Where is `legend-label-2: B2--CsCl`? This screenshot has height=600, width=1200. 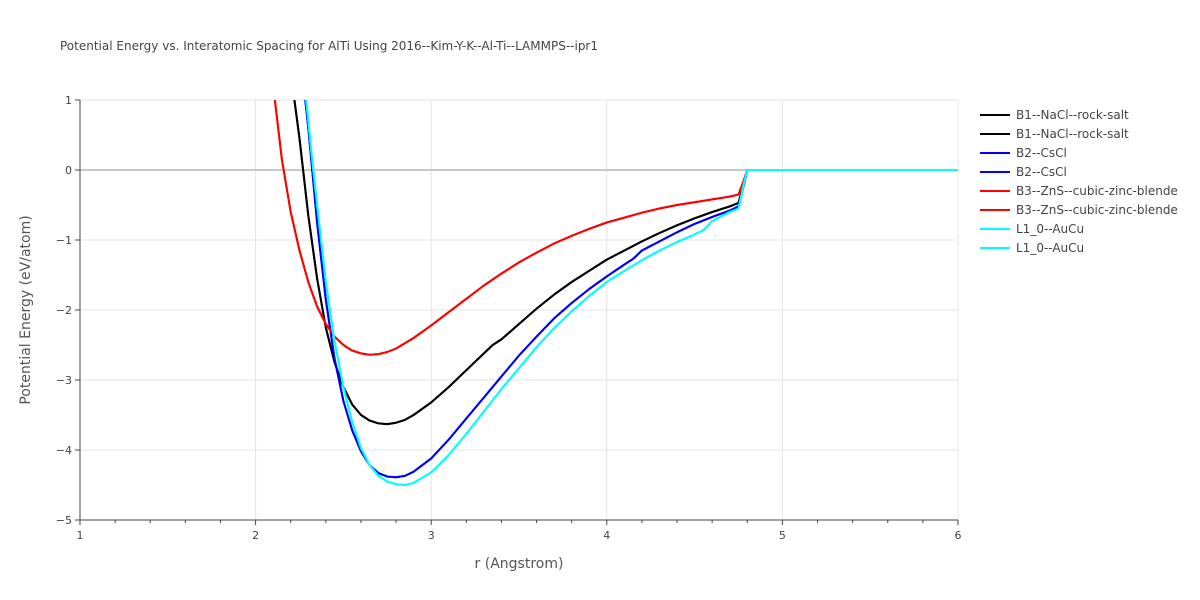 legend-label-2: B2--CsCl is located at coordinates (1041, 153).